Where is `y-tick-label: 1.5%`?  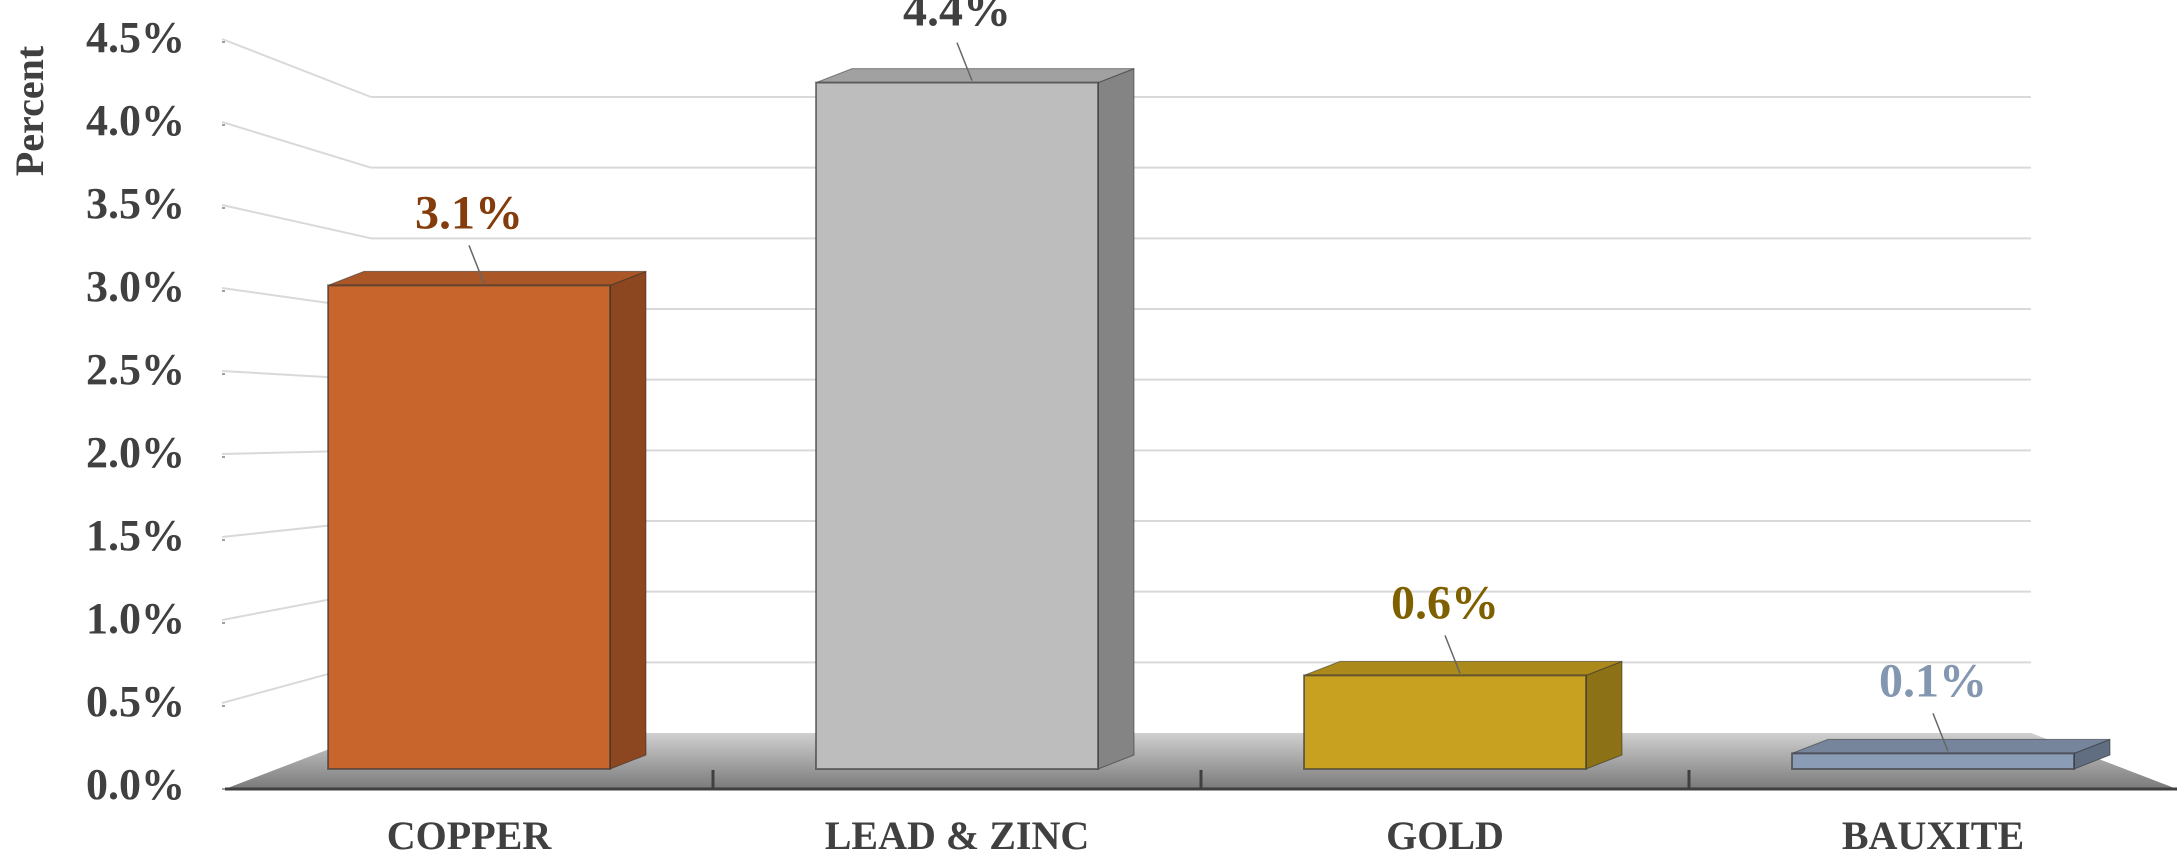
y-tick-label: 1.5% is located at coordinates (135, 535).